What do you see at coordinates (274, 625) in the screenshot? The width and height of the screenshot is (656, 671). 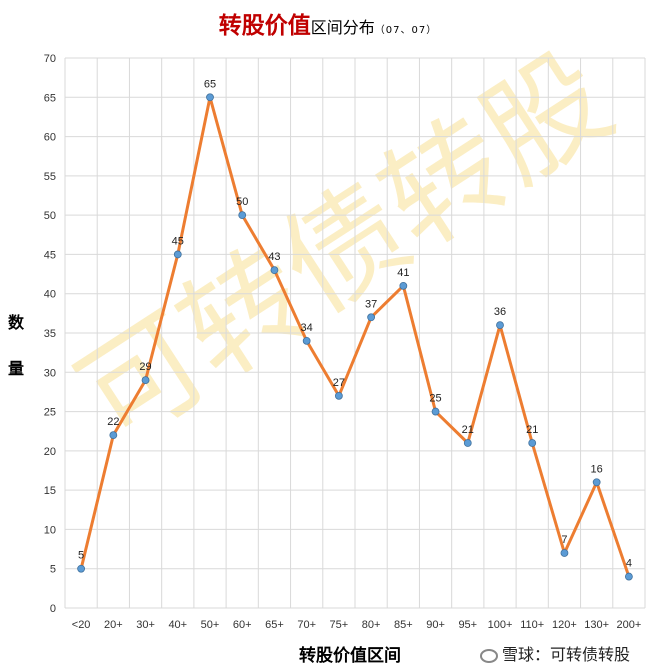 I see `x-tick-label: 65+` at bounding box center [274, 625].